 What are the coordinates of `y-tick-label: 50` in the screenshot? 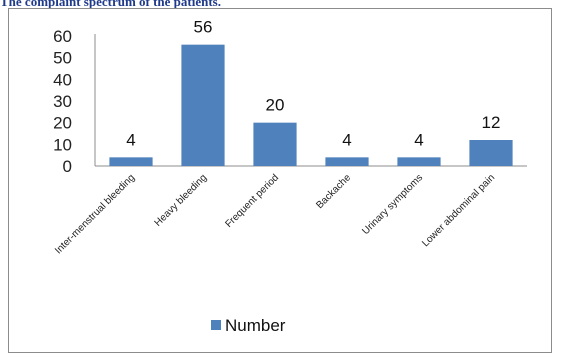 It's located at (62, 58).